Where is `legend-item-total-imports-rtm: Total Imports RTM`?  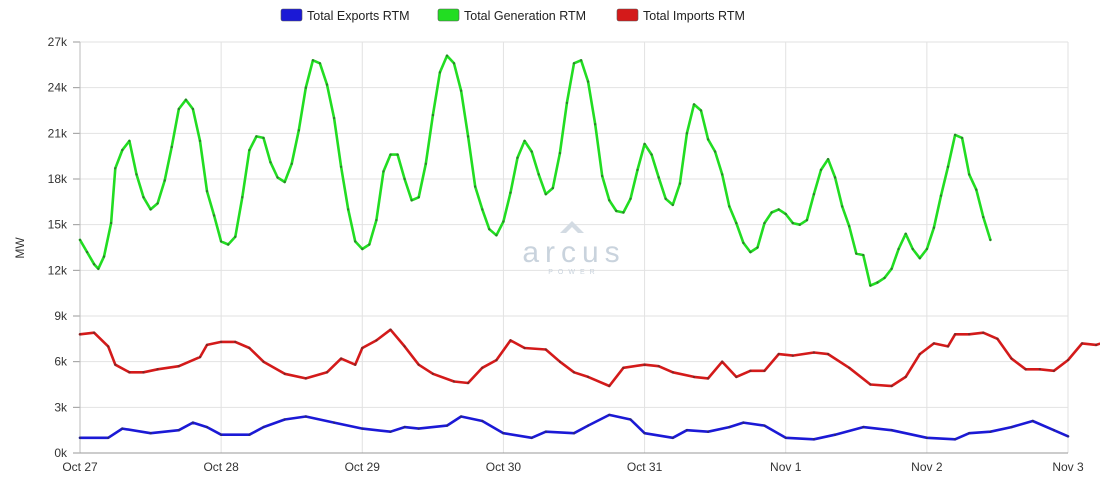 legend-item-total-imports-rtm: Total Imports RTM is located at coordinates (680, 15).